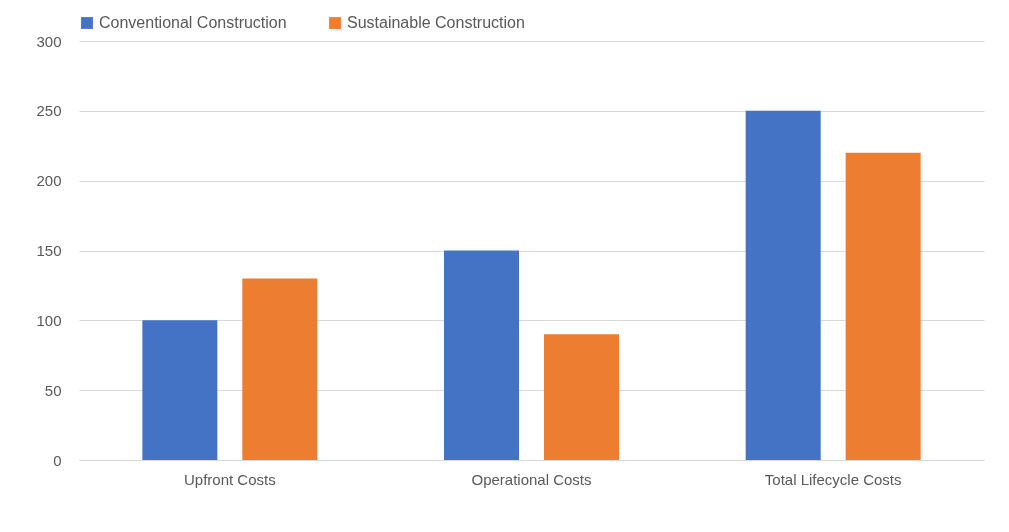  What do you see at coordinates (49, 111) in the screenshot?
I see `y-tick-label: 250` at bounding box center [49, 111].